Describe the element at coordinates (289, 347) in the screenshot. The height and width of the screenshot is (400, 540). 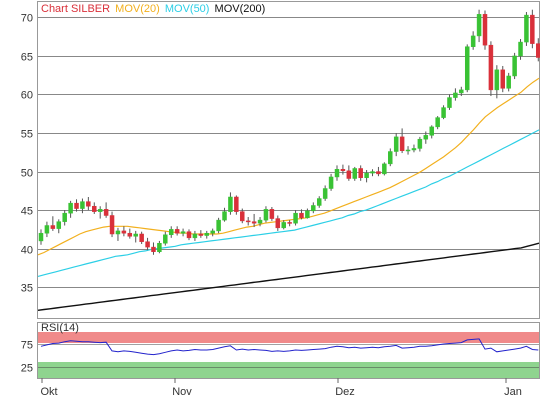
I see `rsi-series-line` at that location.